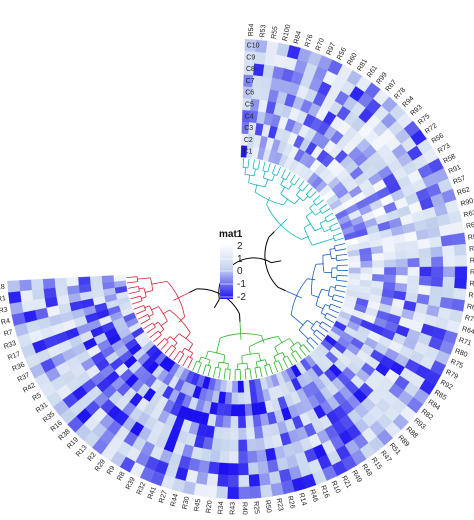 The height and width of the screenshot is (520, 474). I want to click on row-label: R31, so click(42, 407).